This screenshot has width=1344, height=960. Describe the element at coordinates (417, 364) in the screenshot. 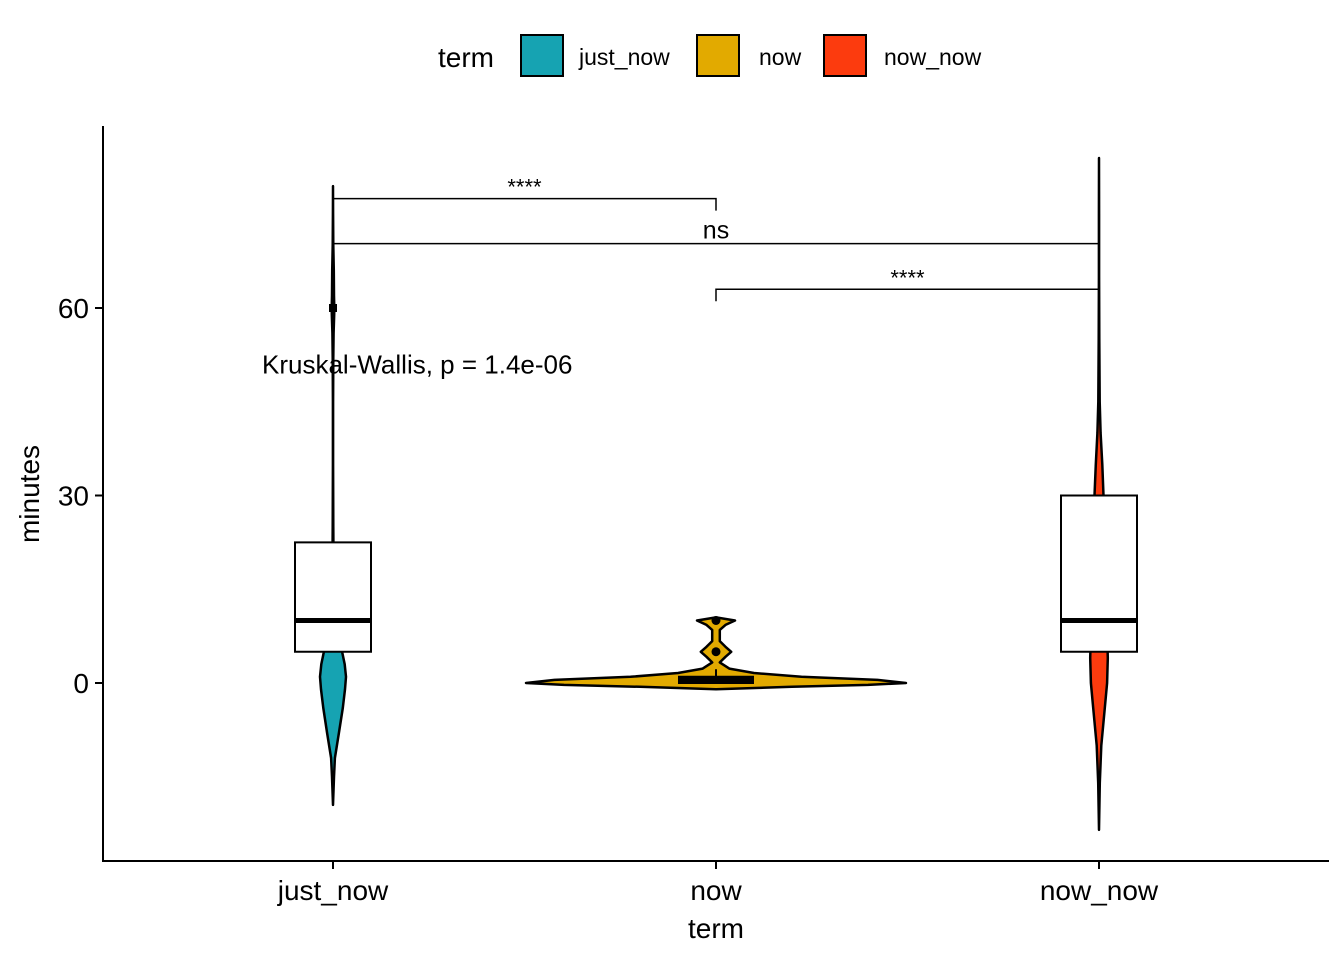

I see `kruskal-wallis-annotation: Kruskal-Wallis, p = 1.4e-06` at that location.